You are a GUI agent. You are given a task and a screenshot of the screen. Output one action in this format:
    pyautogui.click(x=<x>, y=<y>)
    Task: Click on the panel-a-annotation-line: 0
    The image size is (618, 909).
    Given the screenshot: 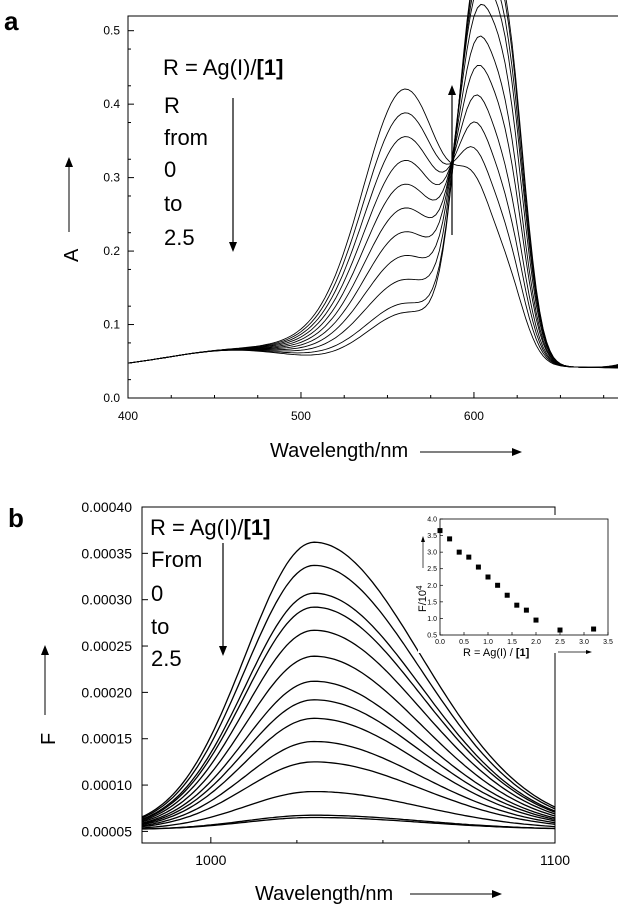 What is the action you would take?
    pyautogui.click(x=170, y=169)
    